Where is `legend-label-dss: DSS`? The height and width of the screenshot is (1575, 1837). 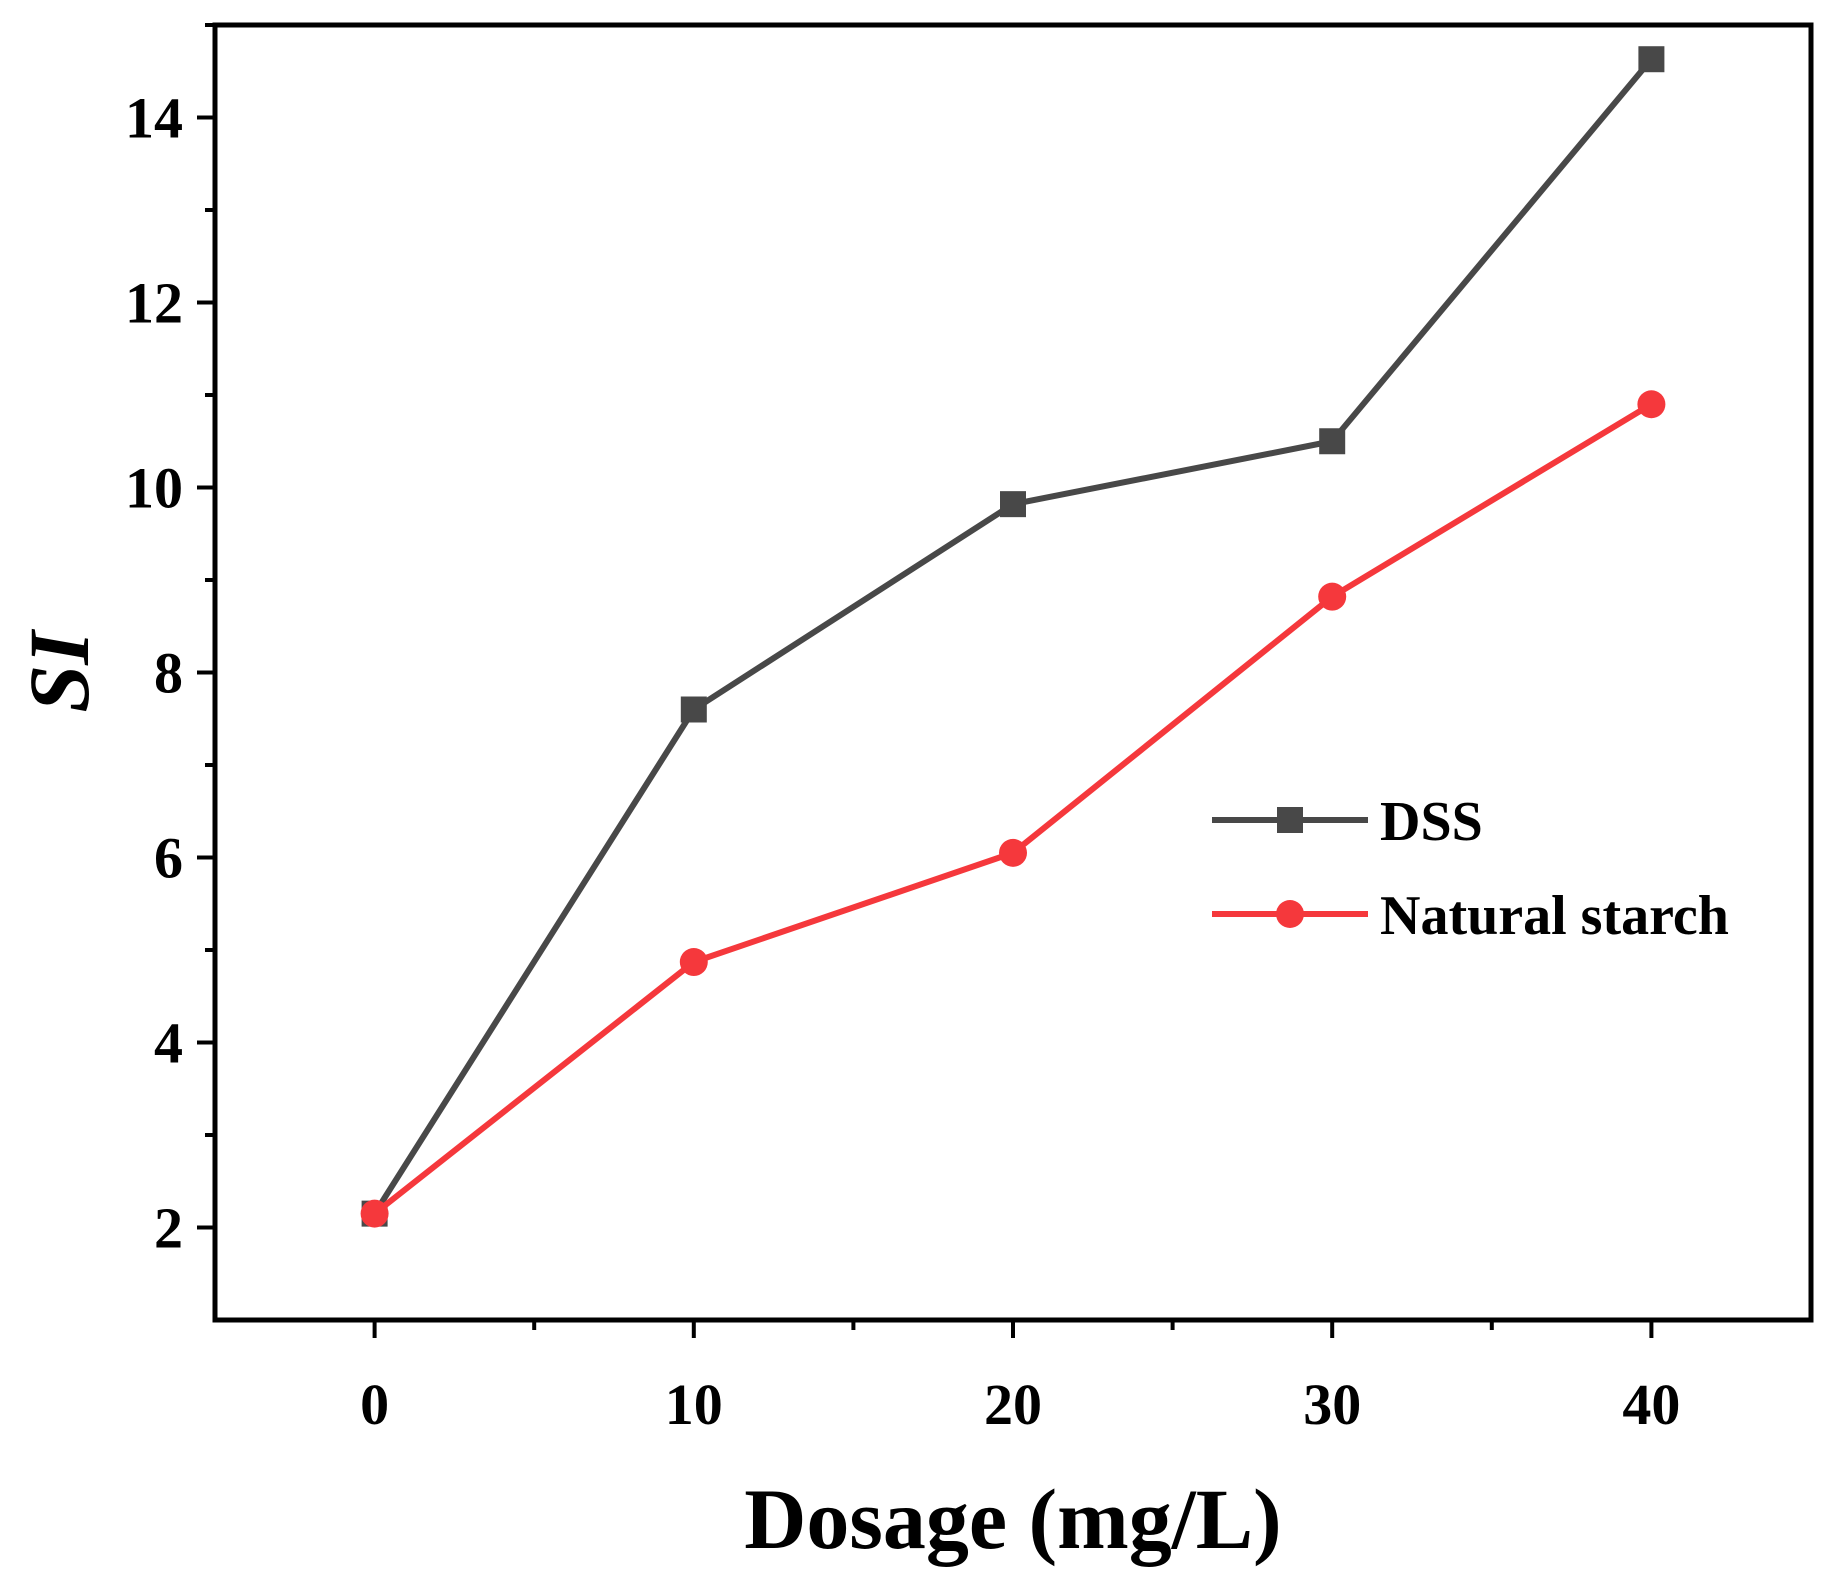
legend-label-dss: DSS is located at coordinates (1431, 822).